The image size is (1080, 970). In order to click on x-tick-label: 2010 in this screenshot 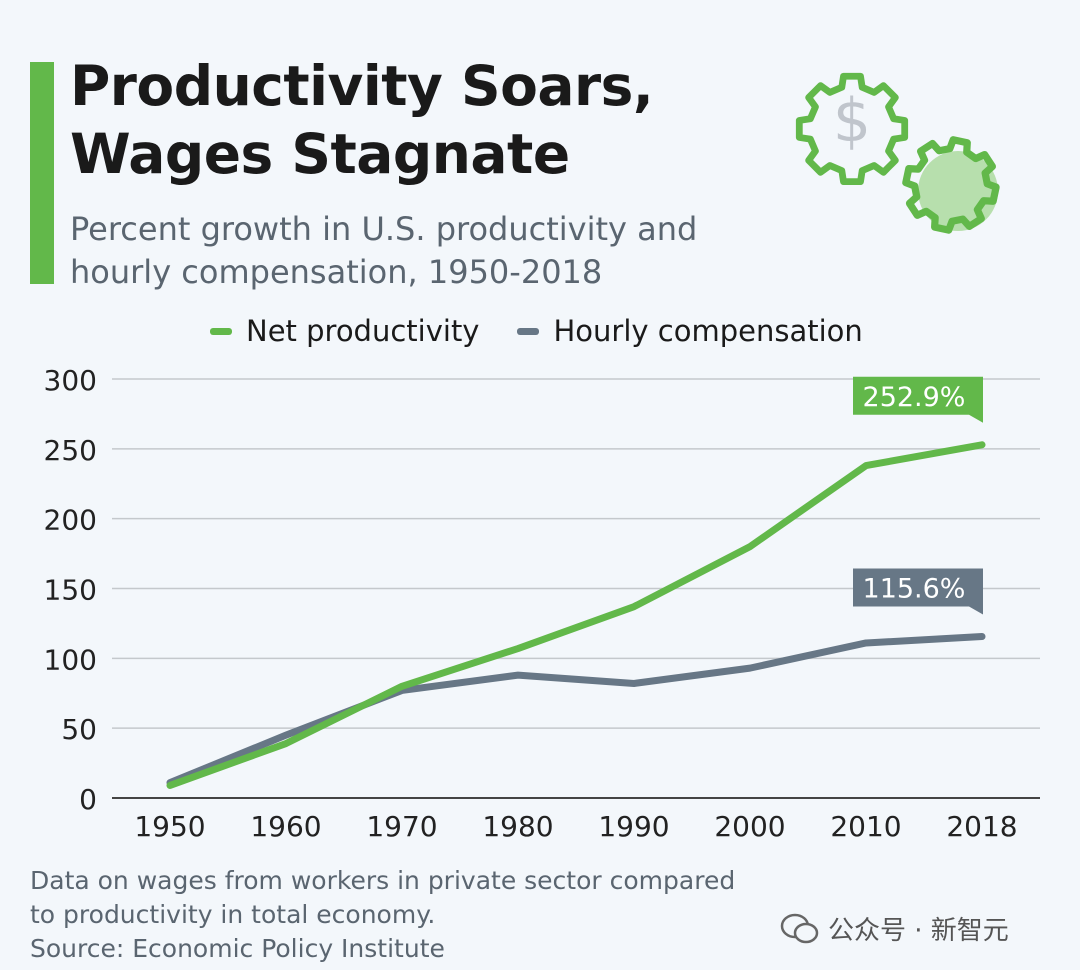, I will do `click(865, 826)`.